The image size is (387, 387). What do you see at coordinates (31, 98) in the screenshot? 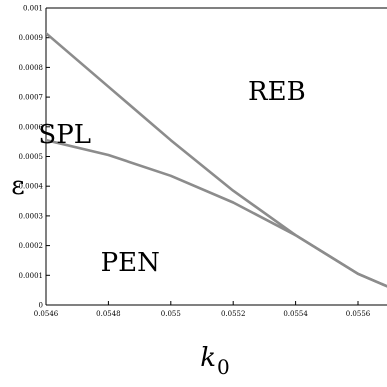
I see `y-tick-label: 0.0007` at bounding box center [31, 98].